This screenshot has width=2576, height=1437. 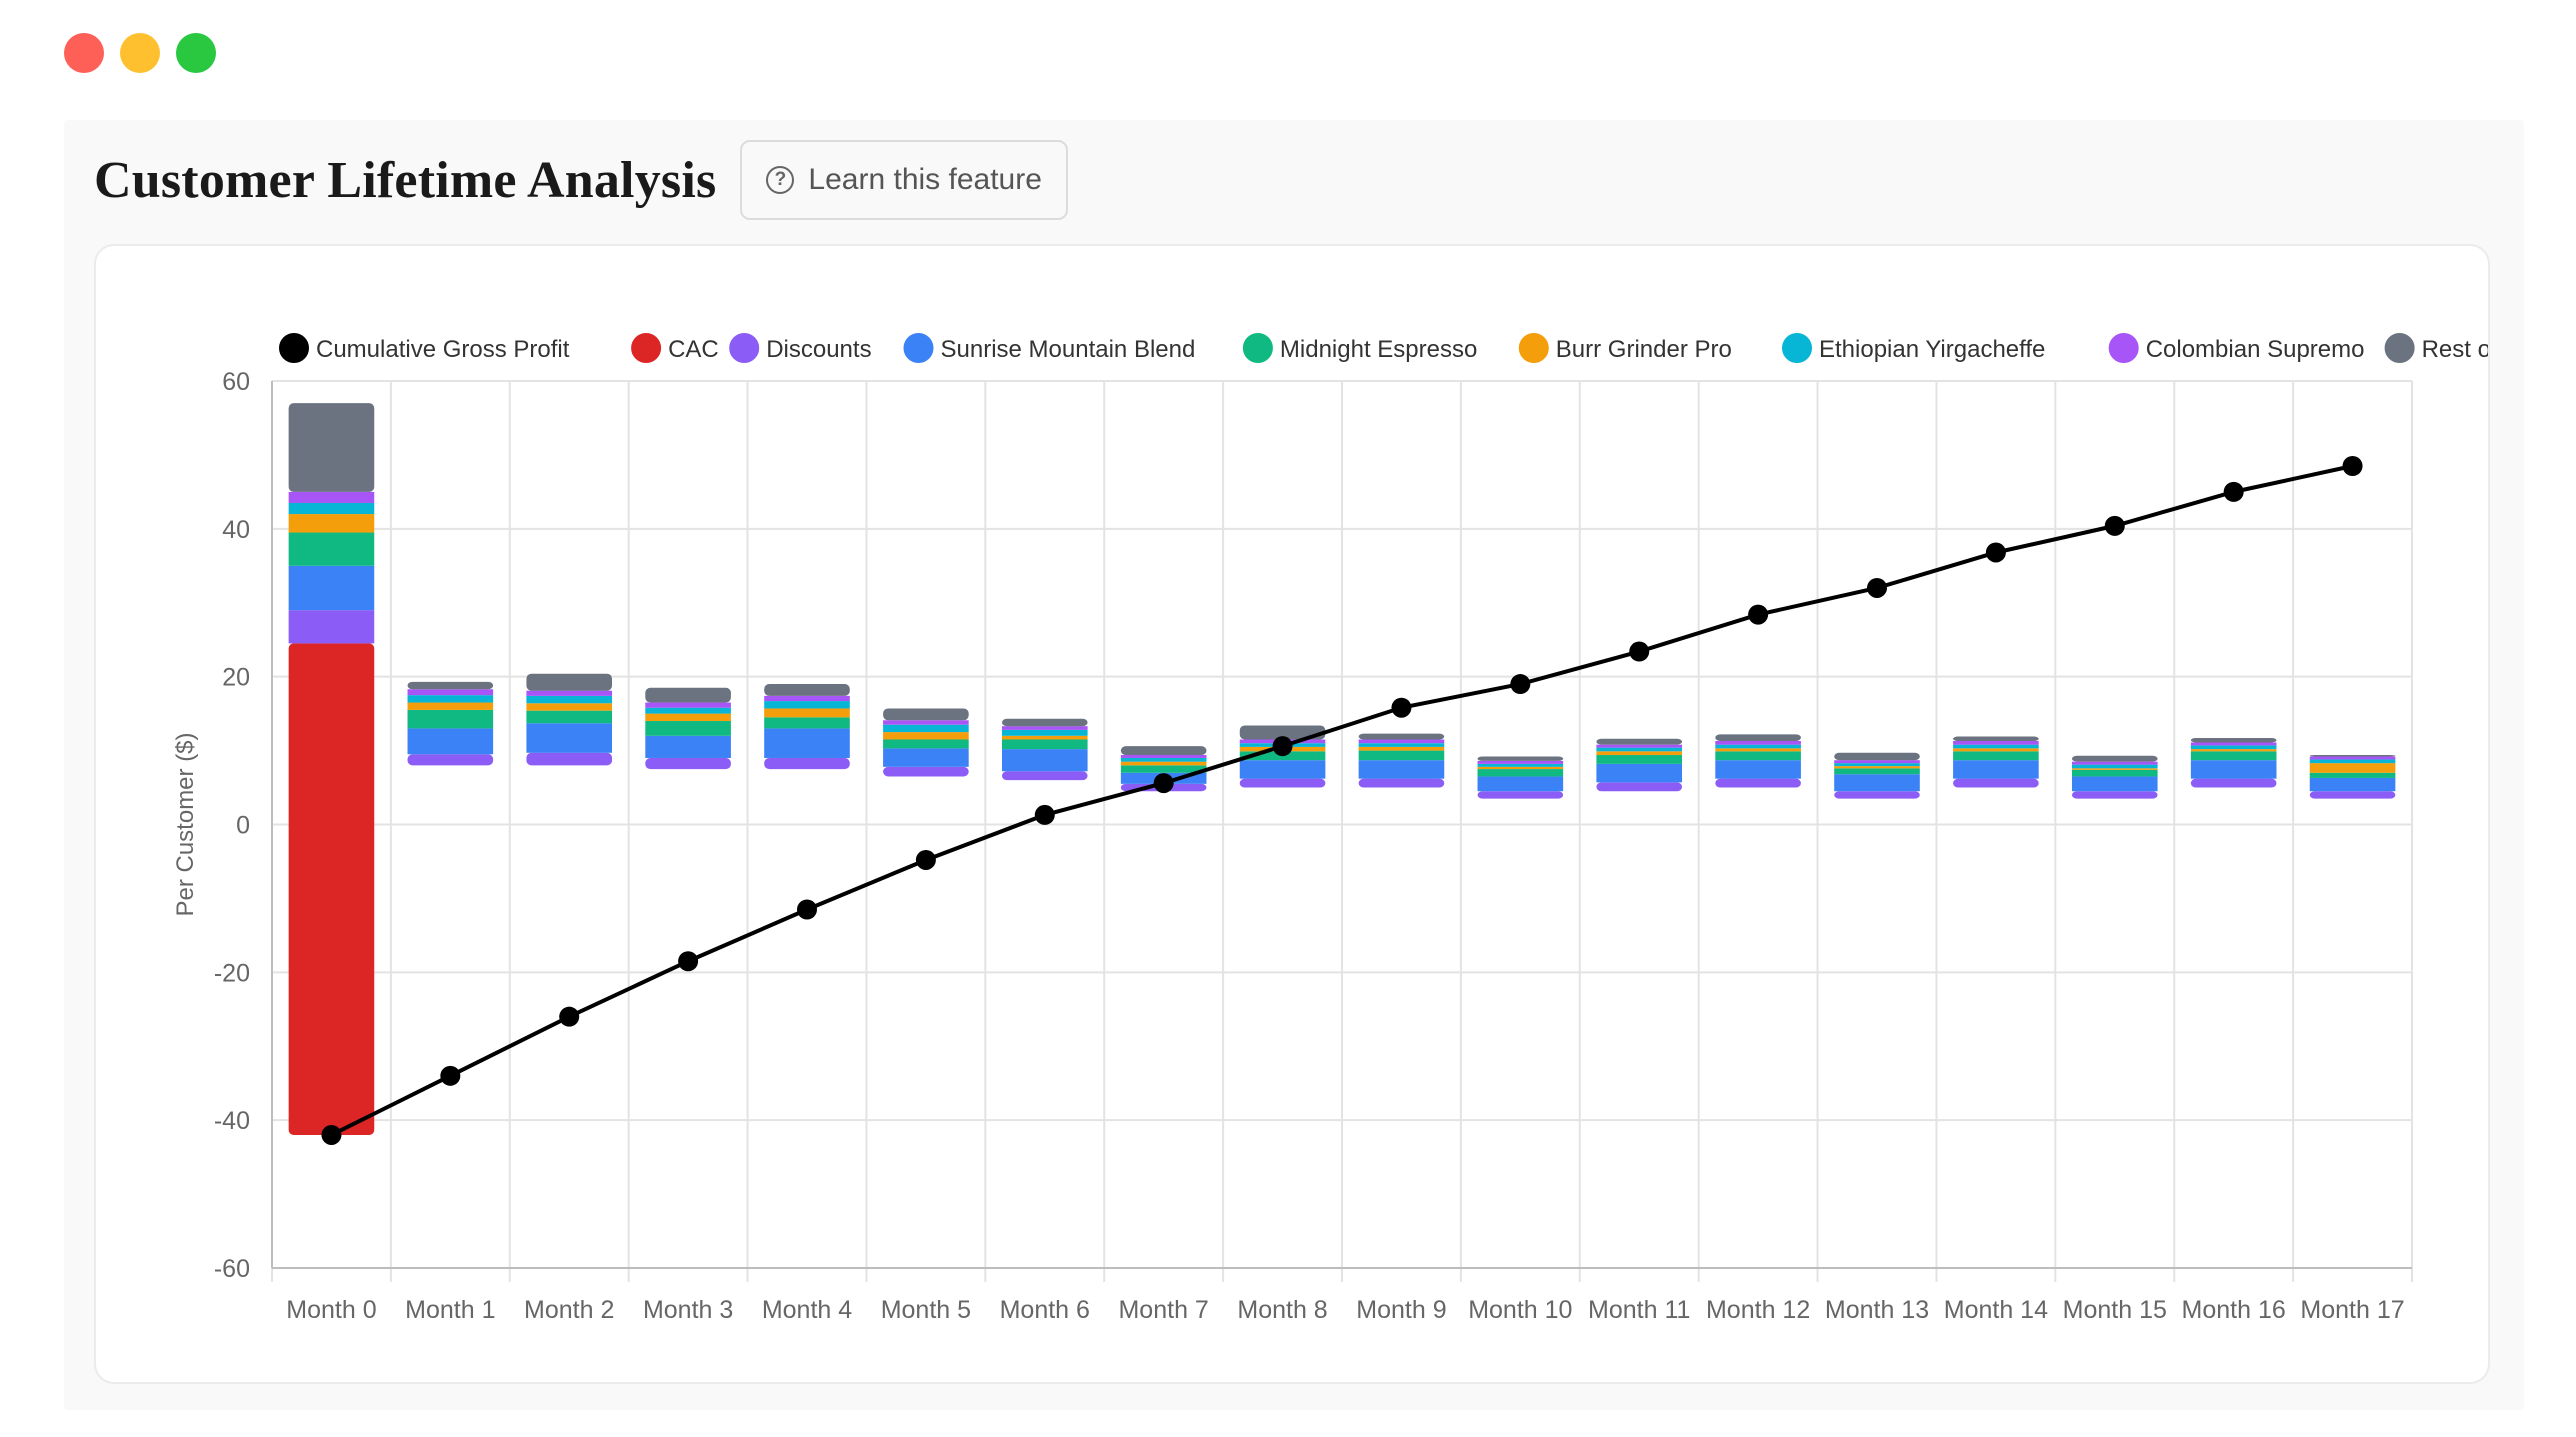 I want to click on legend-label-sunrise-mountain-blend: Sunrise Mountain Blend, so click(x=1068, y=349).